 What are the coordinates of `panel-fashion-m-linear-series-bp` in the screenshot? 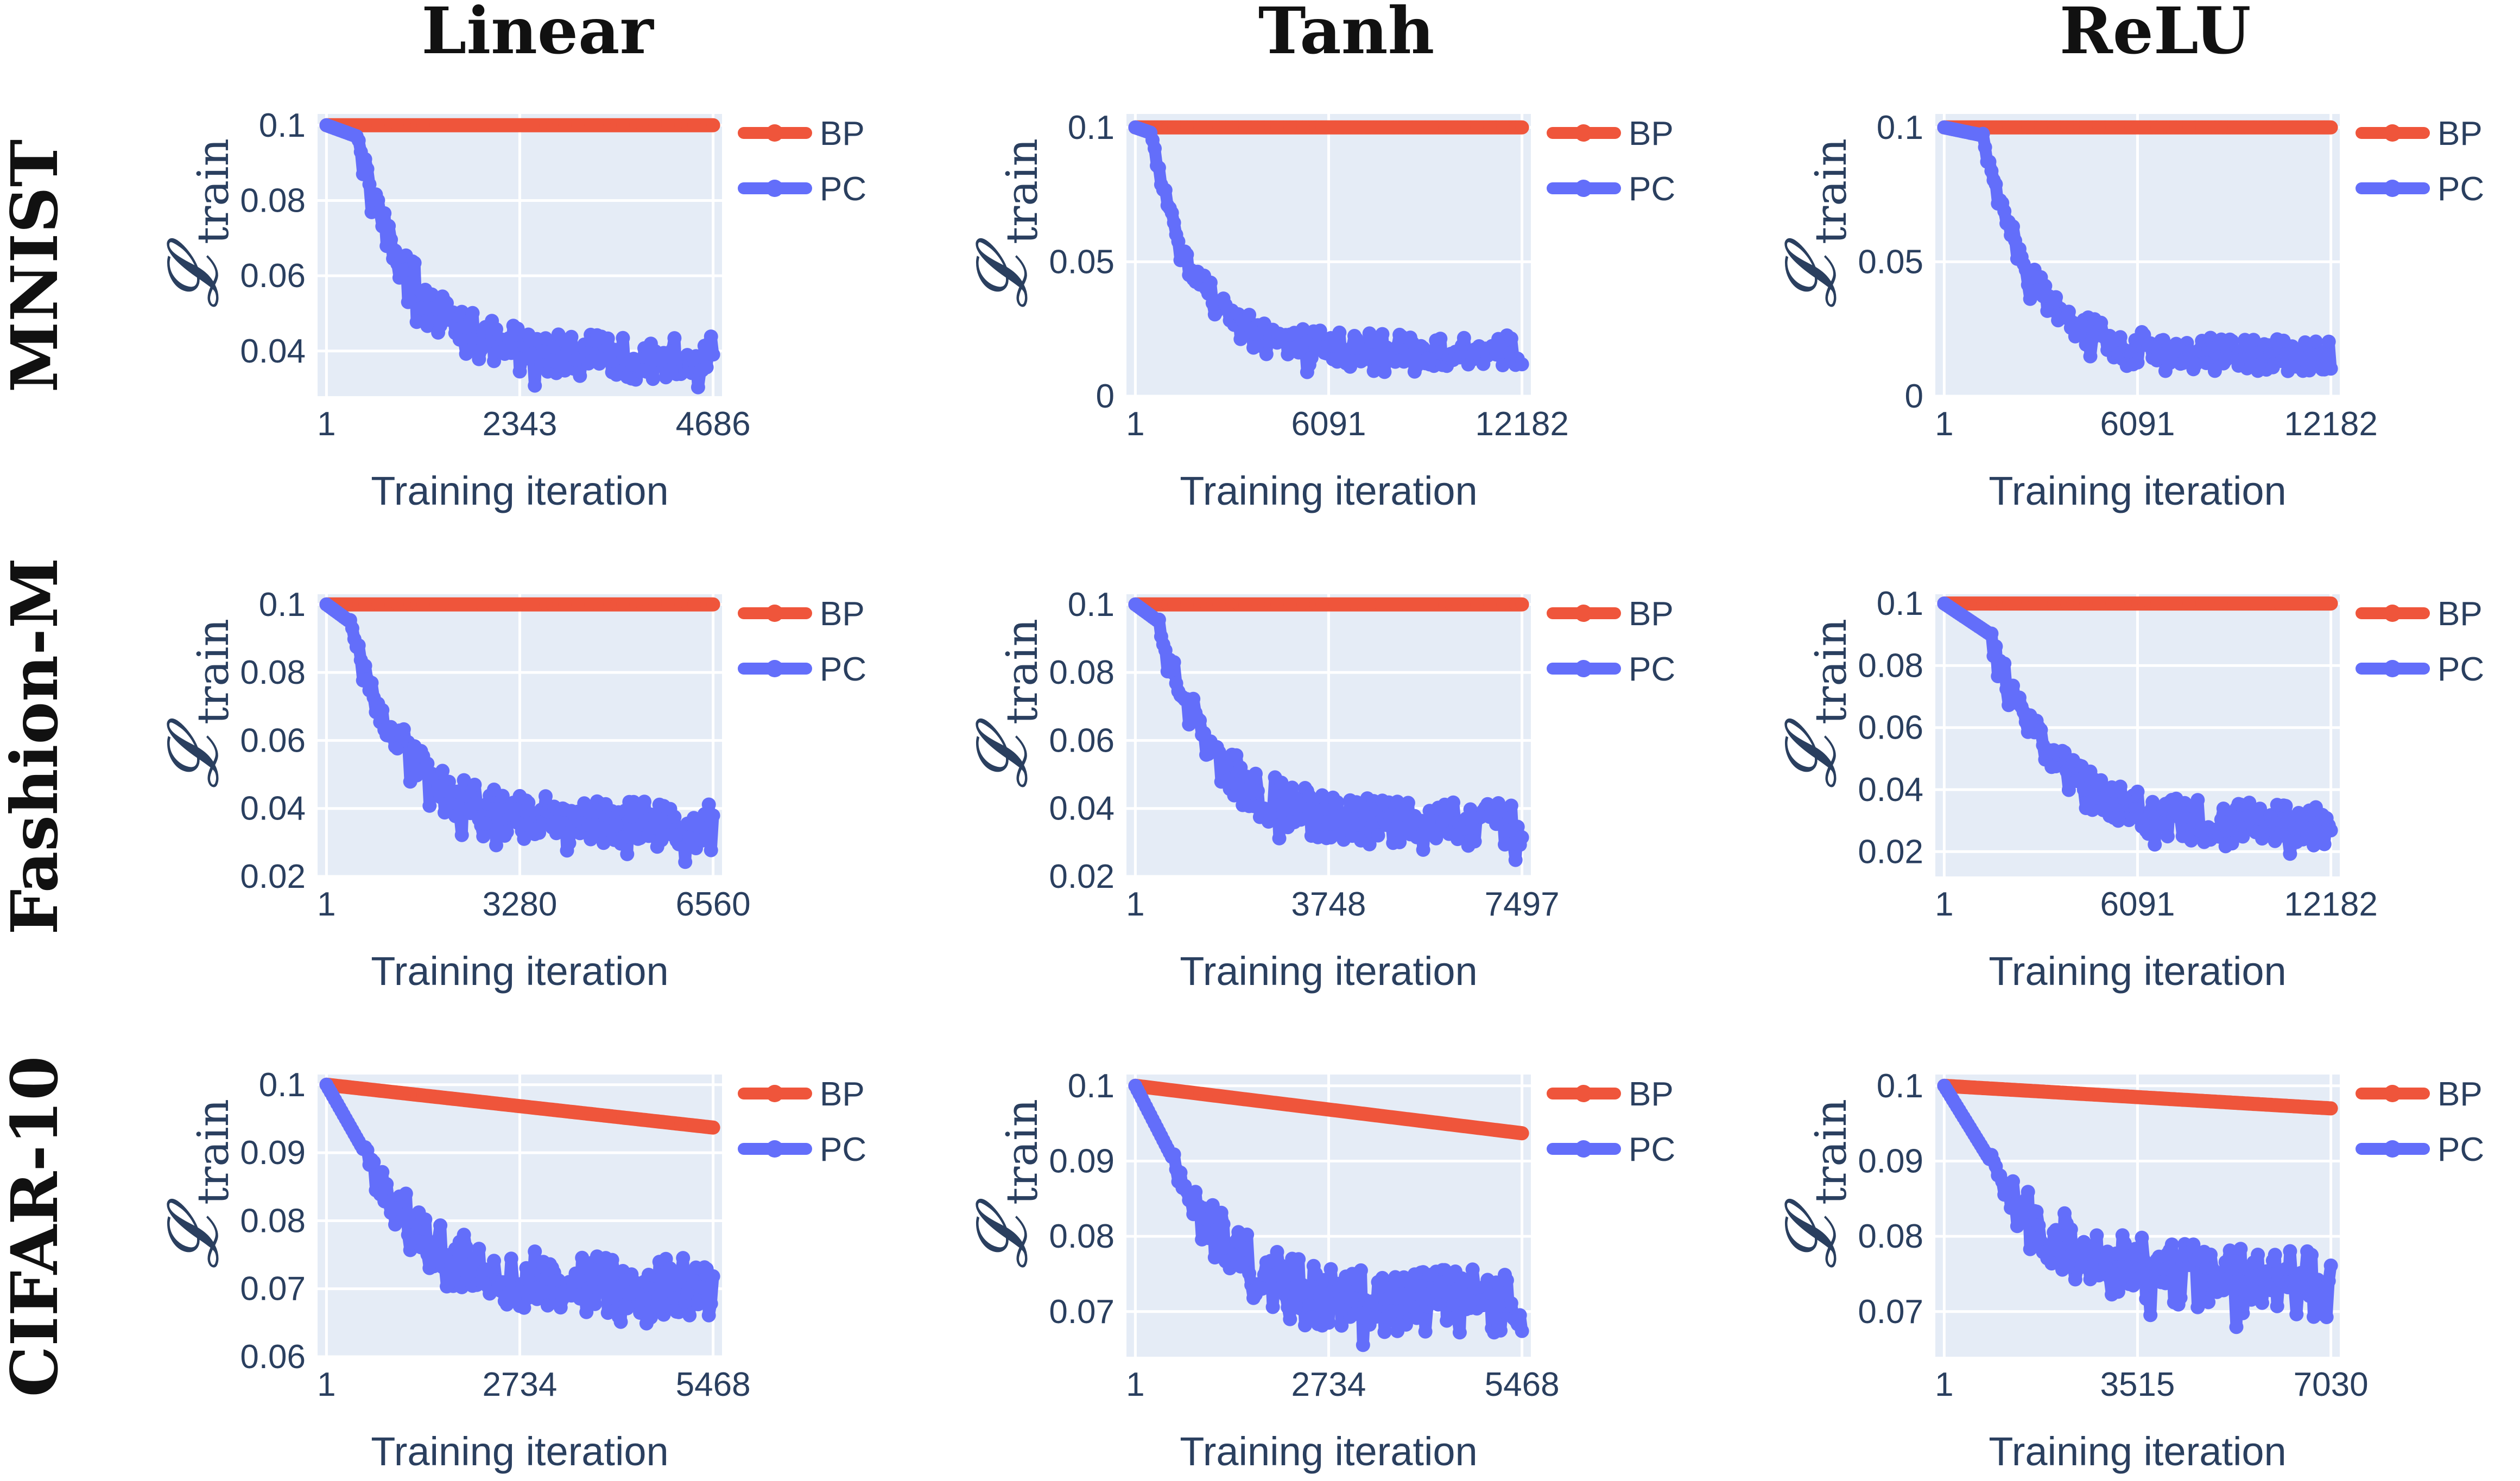 It's located at (519, 604).